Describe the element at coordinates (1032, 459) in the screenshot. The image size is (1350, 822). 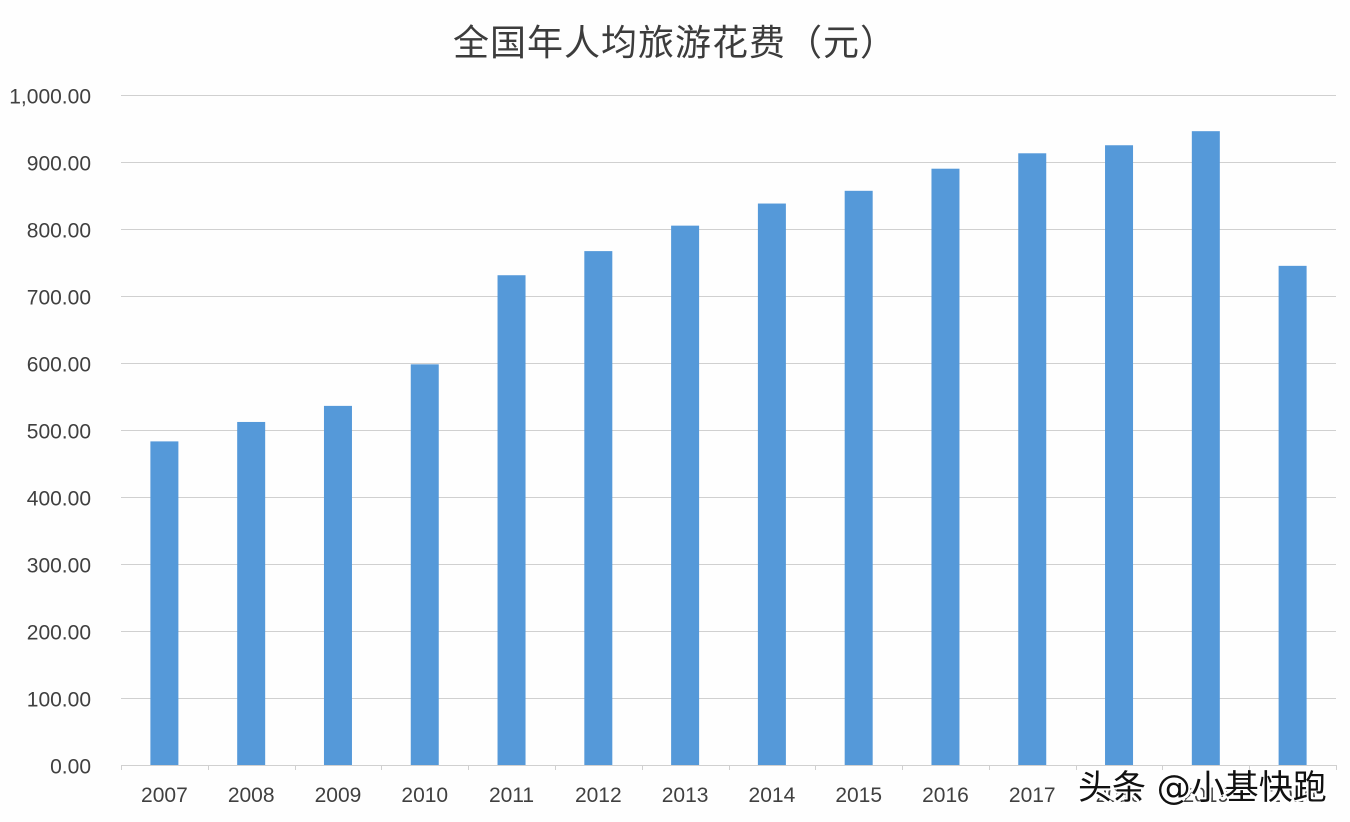
I see `bar-2017` at that location.